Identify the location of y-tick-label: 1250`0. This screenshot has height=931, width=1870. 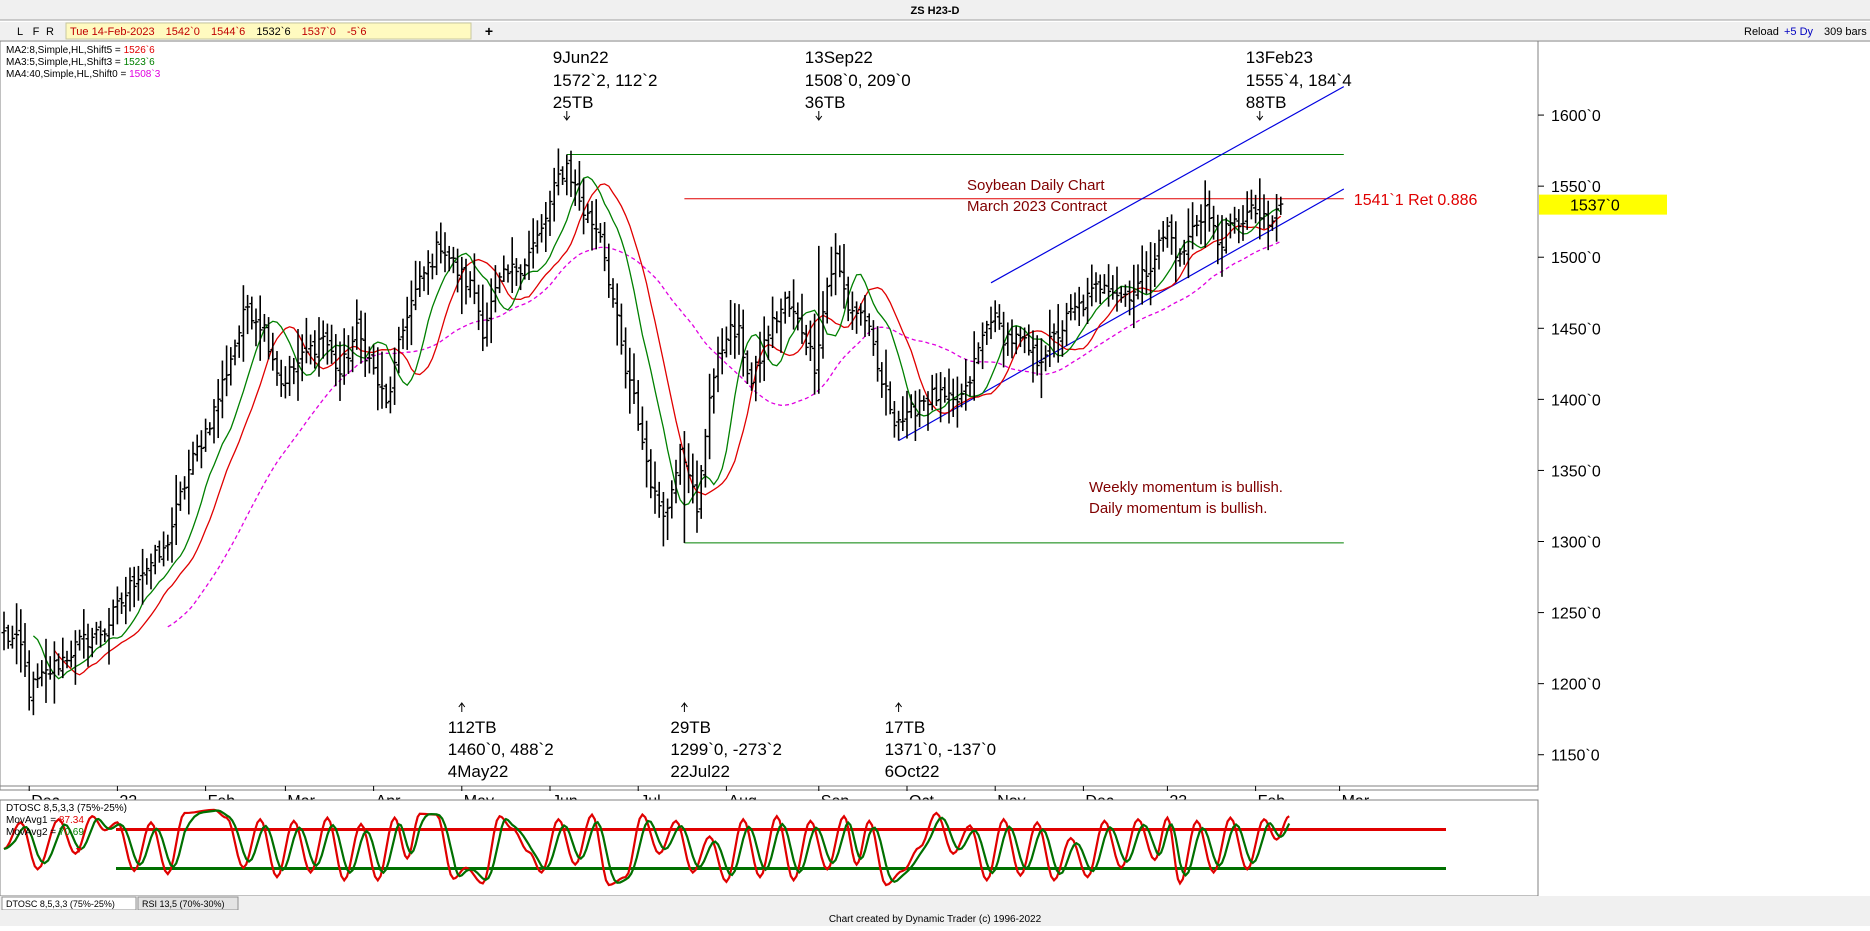
(1576, 614).